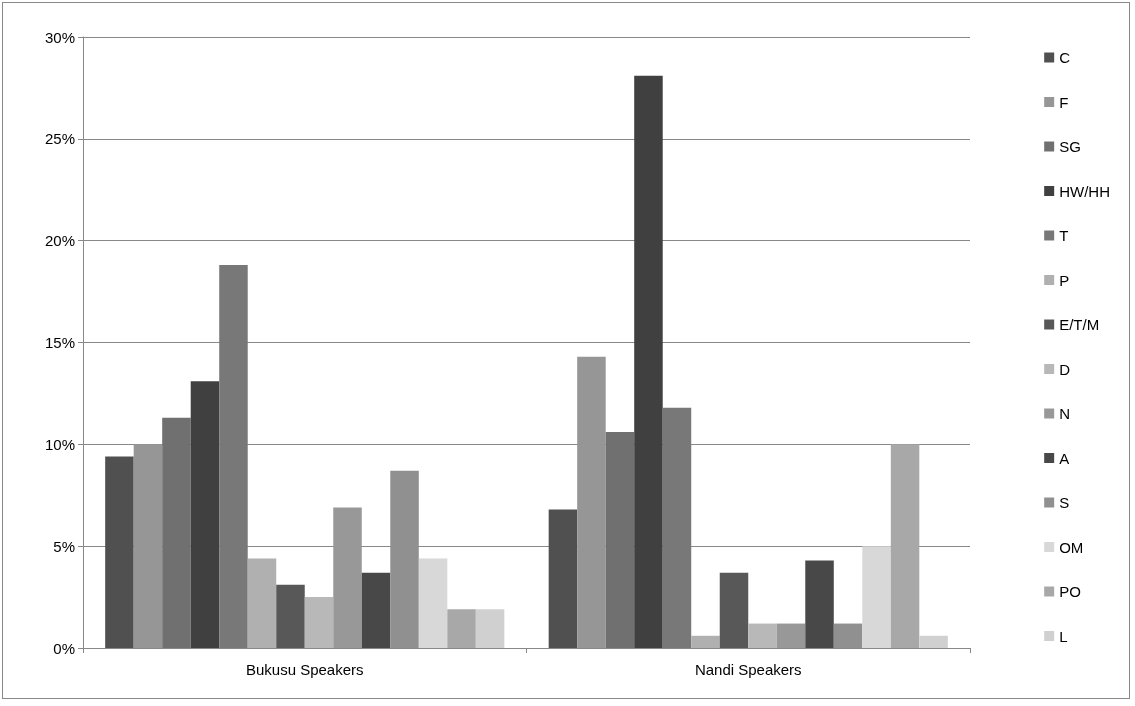  What do you see at coordinates (1065, 57) in the screenshot?
I see `legend-label: C` at bounding box center [1065, 57].